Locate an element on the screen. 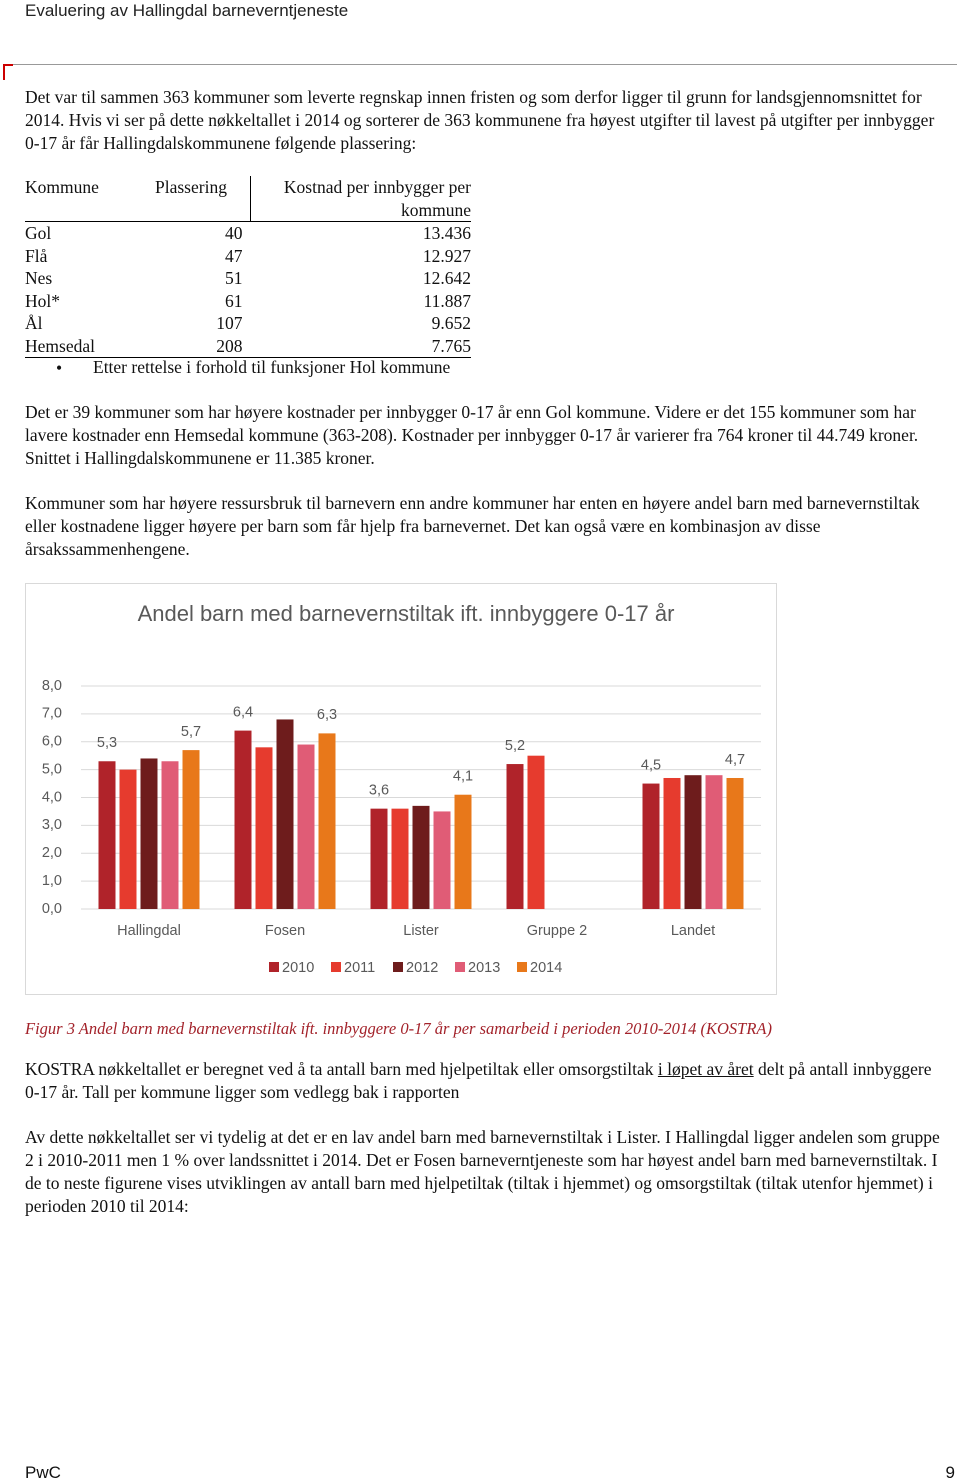 This screenshot has width=960, height=1482. table-cell: 7.765 is located at coordinates (360, 346).